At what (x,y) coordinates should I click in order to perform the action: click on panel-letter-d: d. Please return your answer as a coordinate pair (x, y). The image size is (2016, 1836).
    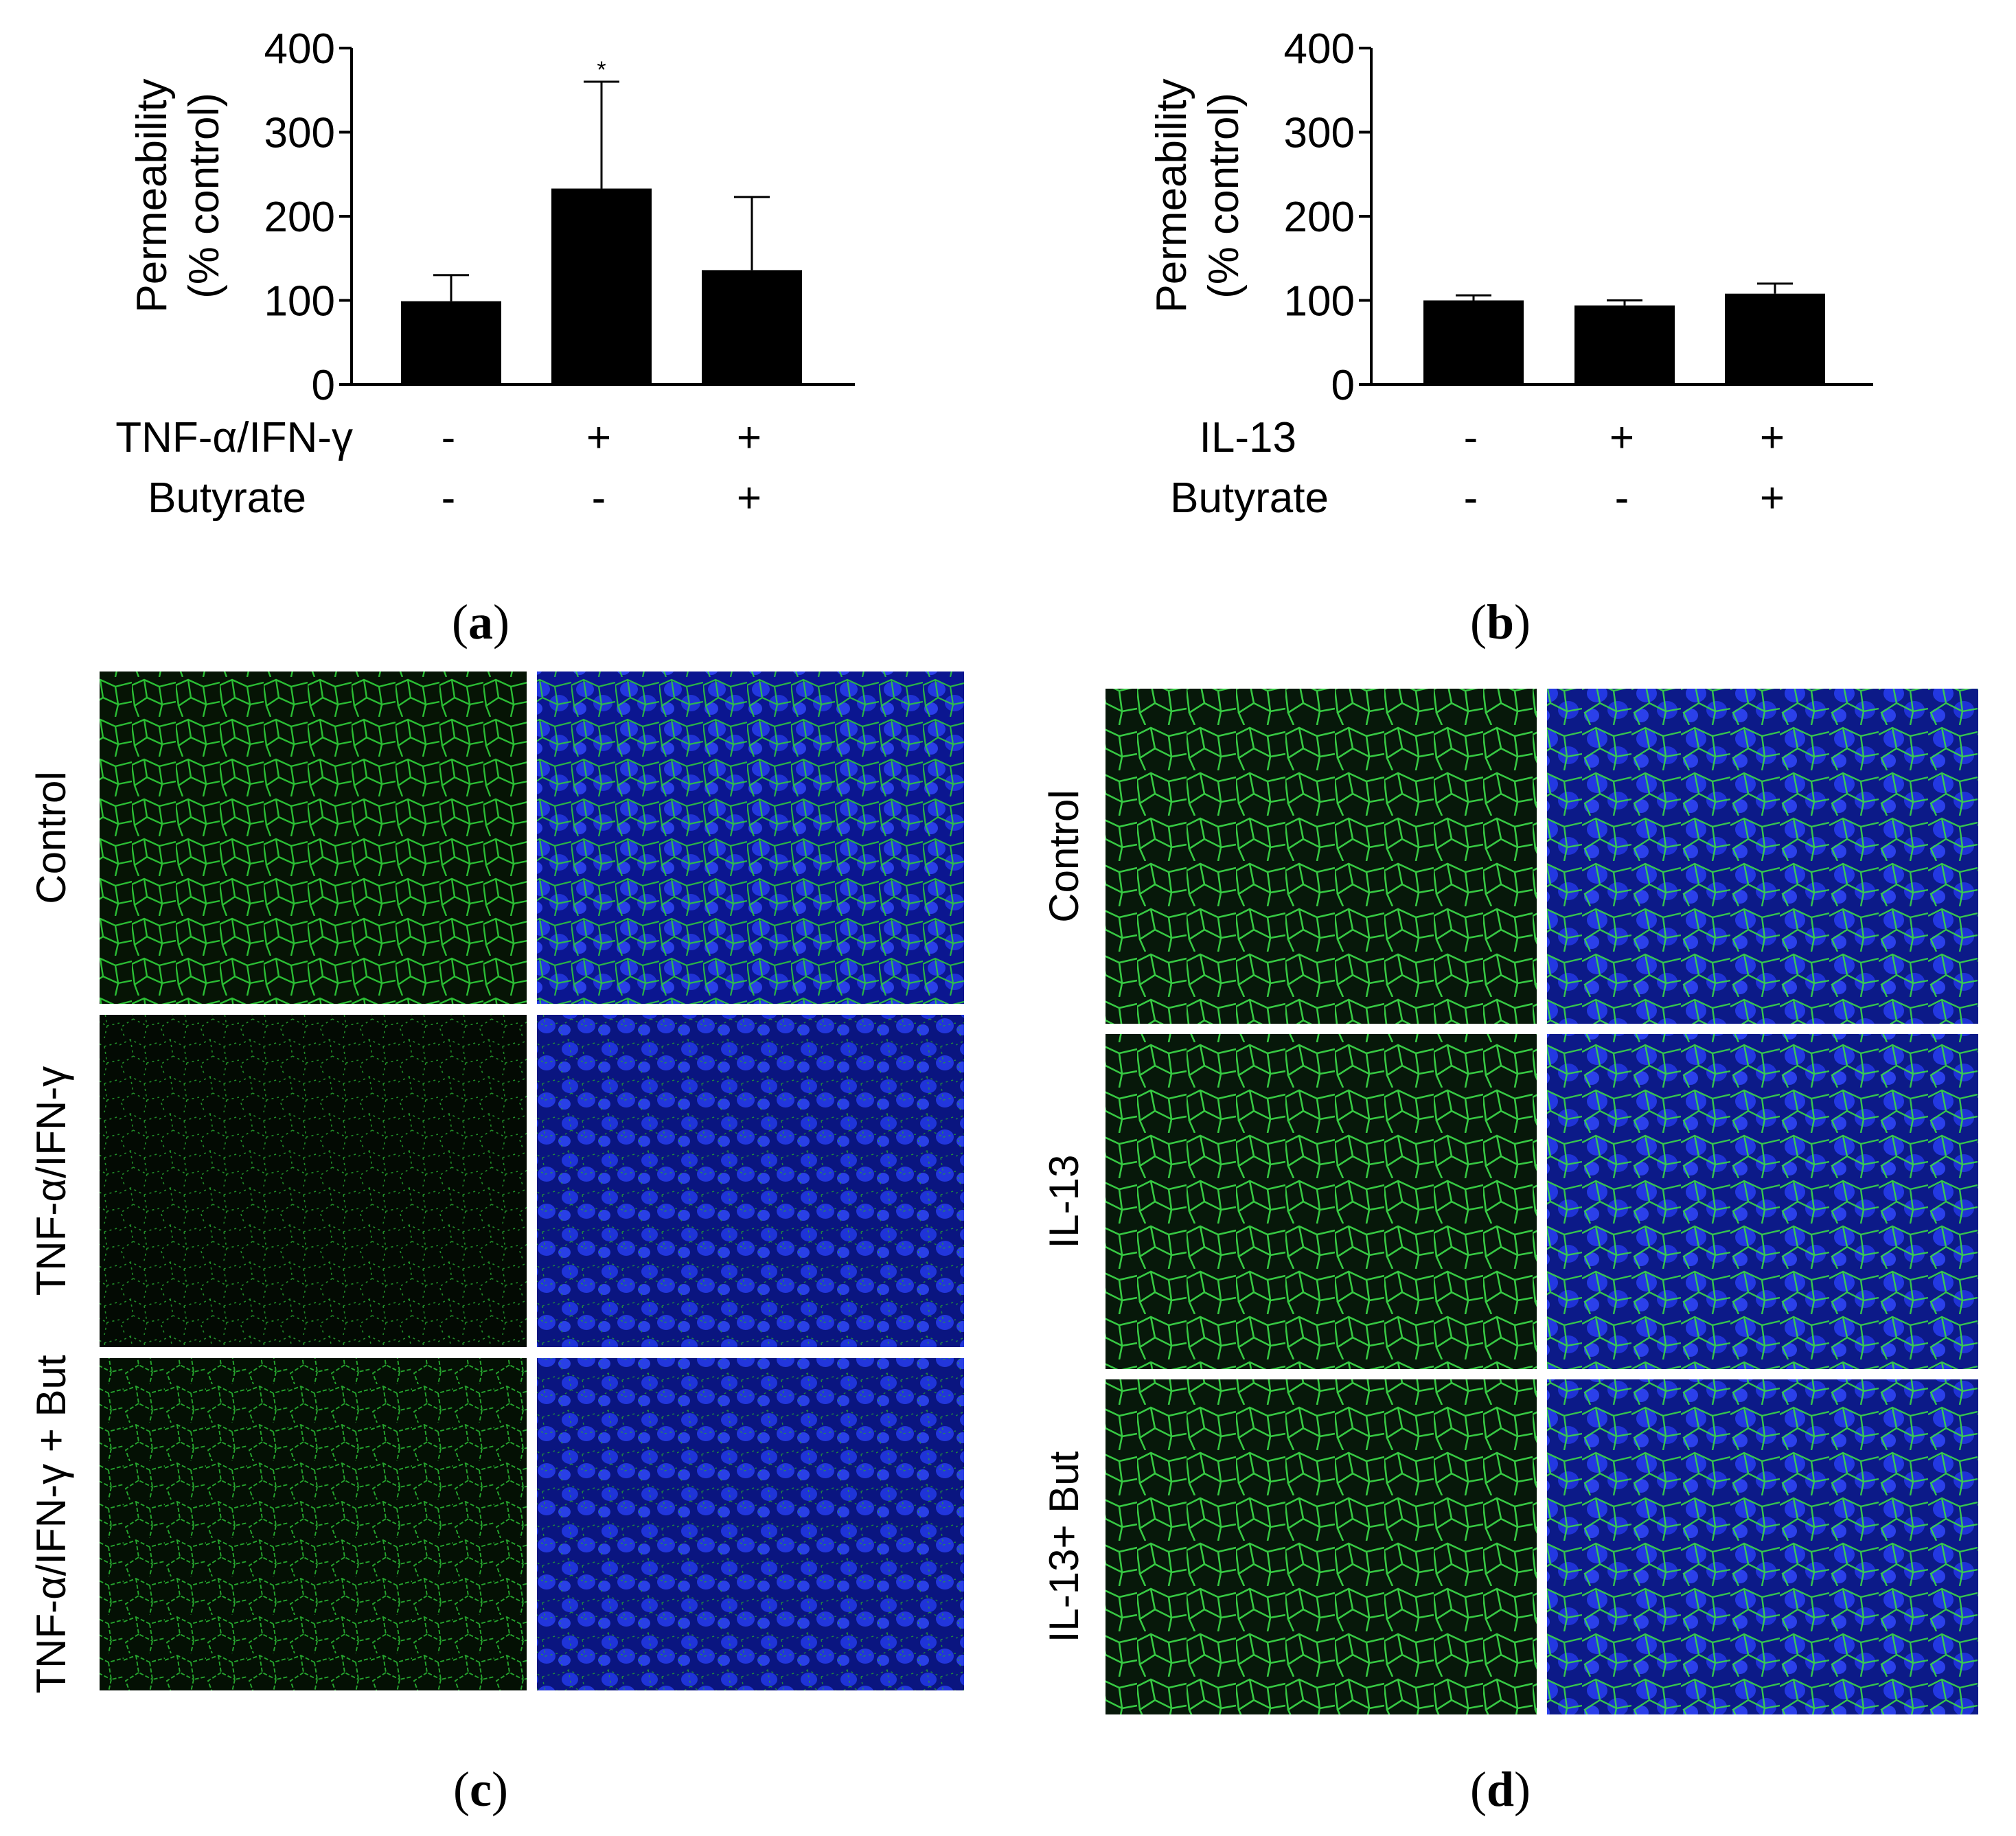
    Looking at the image, I should click on (1500, 1789).